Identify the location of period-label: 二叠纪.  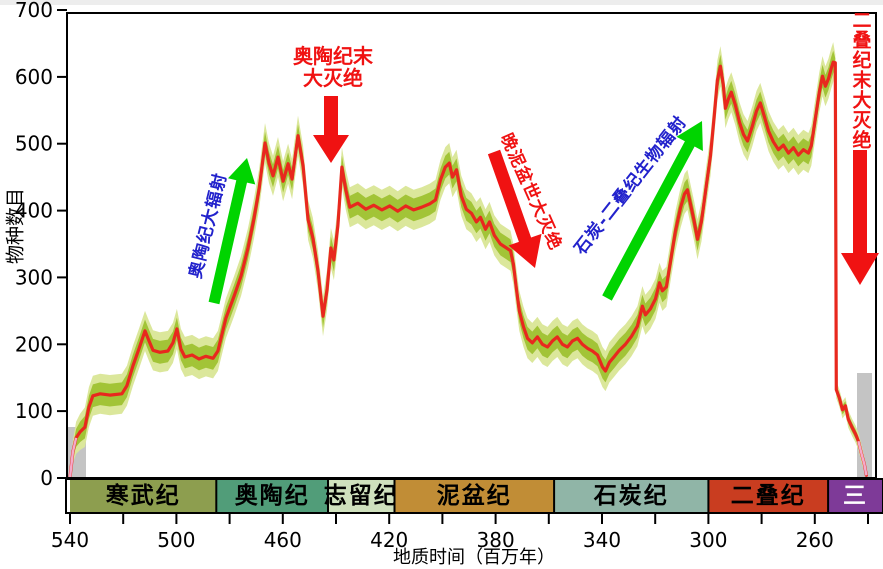
(768, 495).